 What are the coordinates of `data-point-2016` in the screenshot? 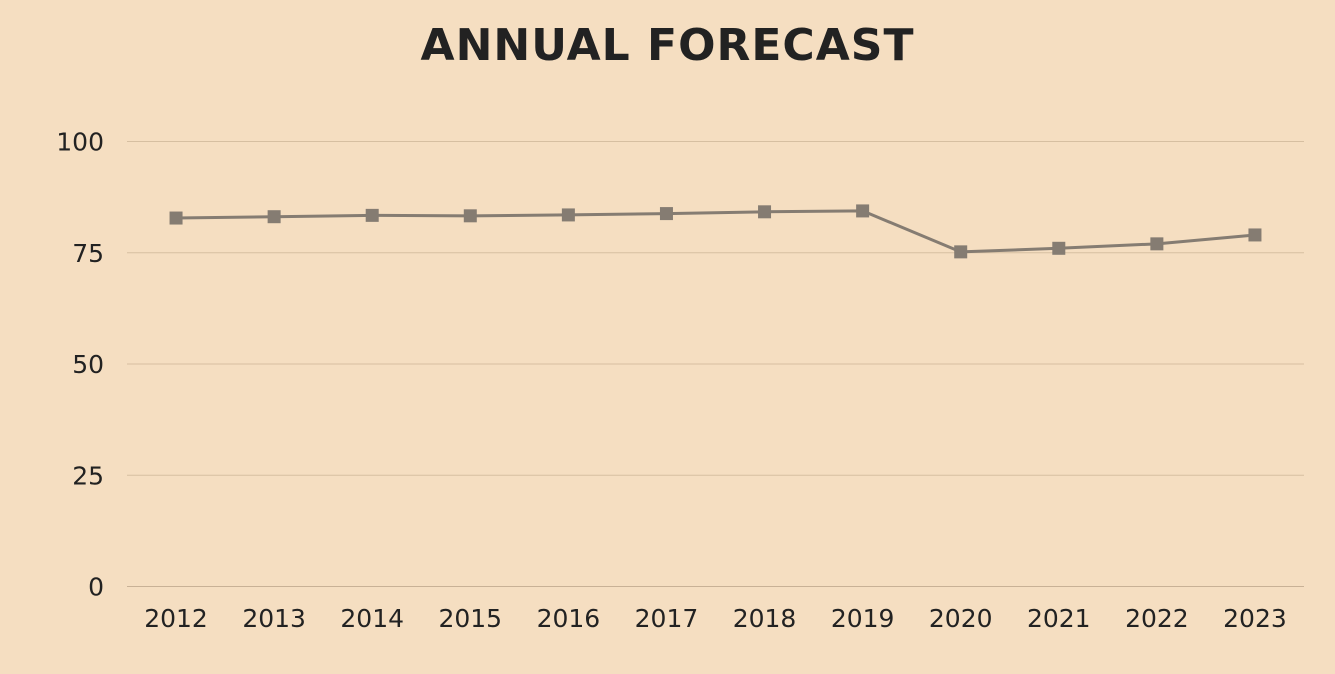 It's located at (568, 215).